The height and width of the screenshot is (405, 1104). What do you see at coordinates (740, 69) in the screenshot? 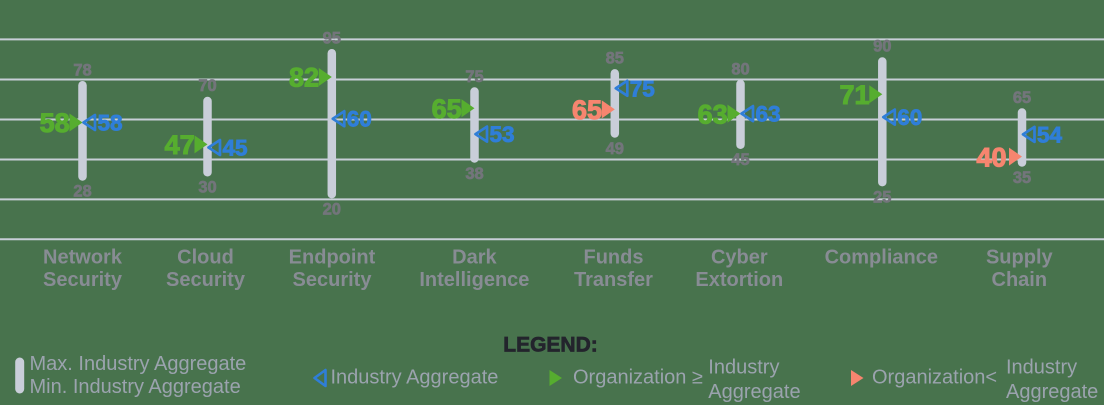
I see `svg-text: 80` at bounding box center [740, 69].